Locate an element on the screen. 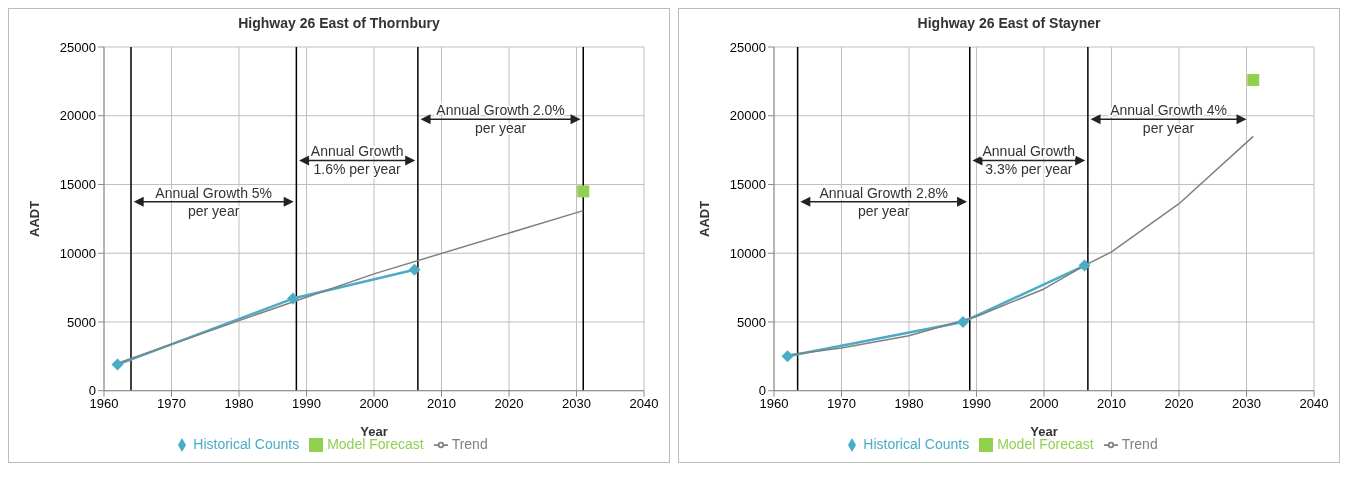 The width and height of the screenshot is (1360, 483). annotation: Annual Growth 2.0% per year is located at coordinates (500, 119).